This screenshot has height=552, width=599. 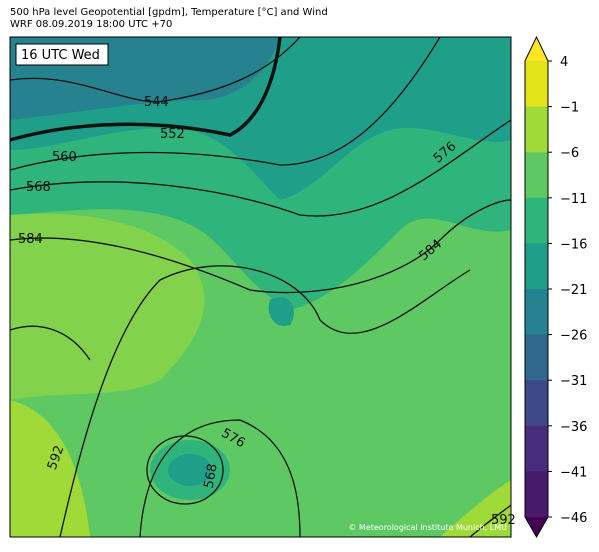 I want to click on time-label: 16 UTC Wed, so click(x=60, y=55).